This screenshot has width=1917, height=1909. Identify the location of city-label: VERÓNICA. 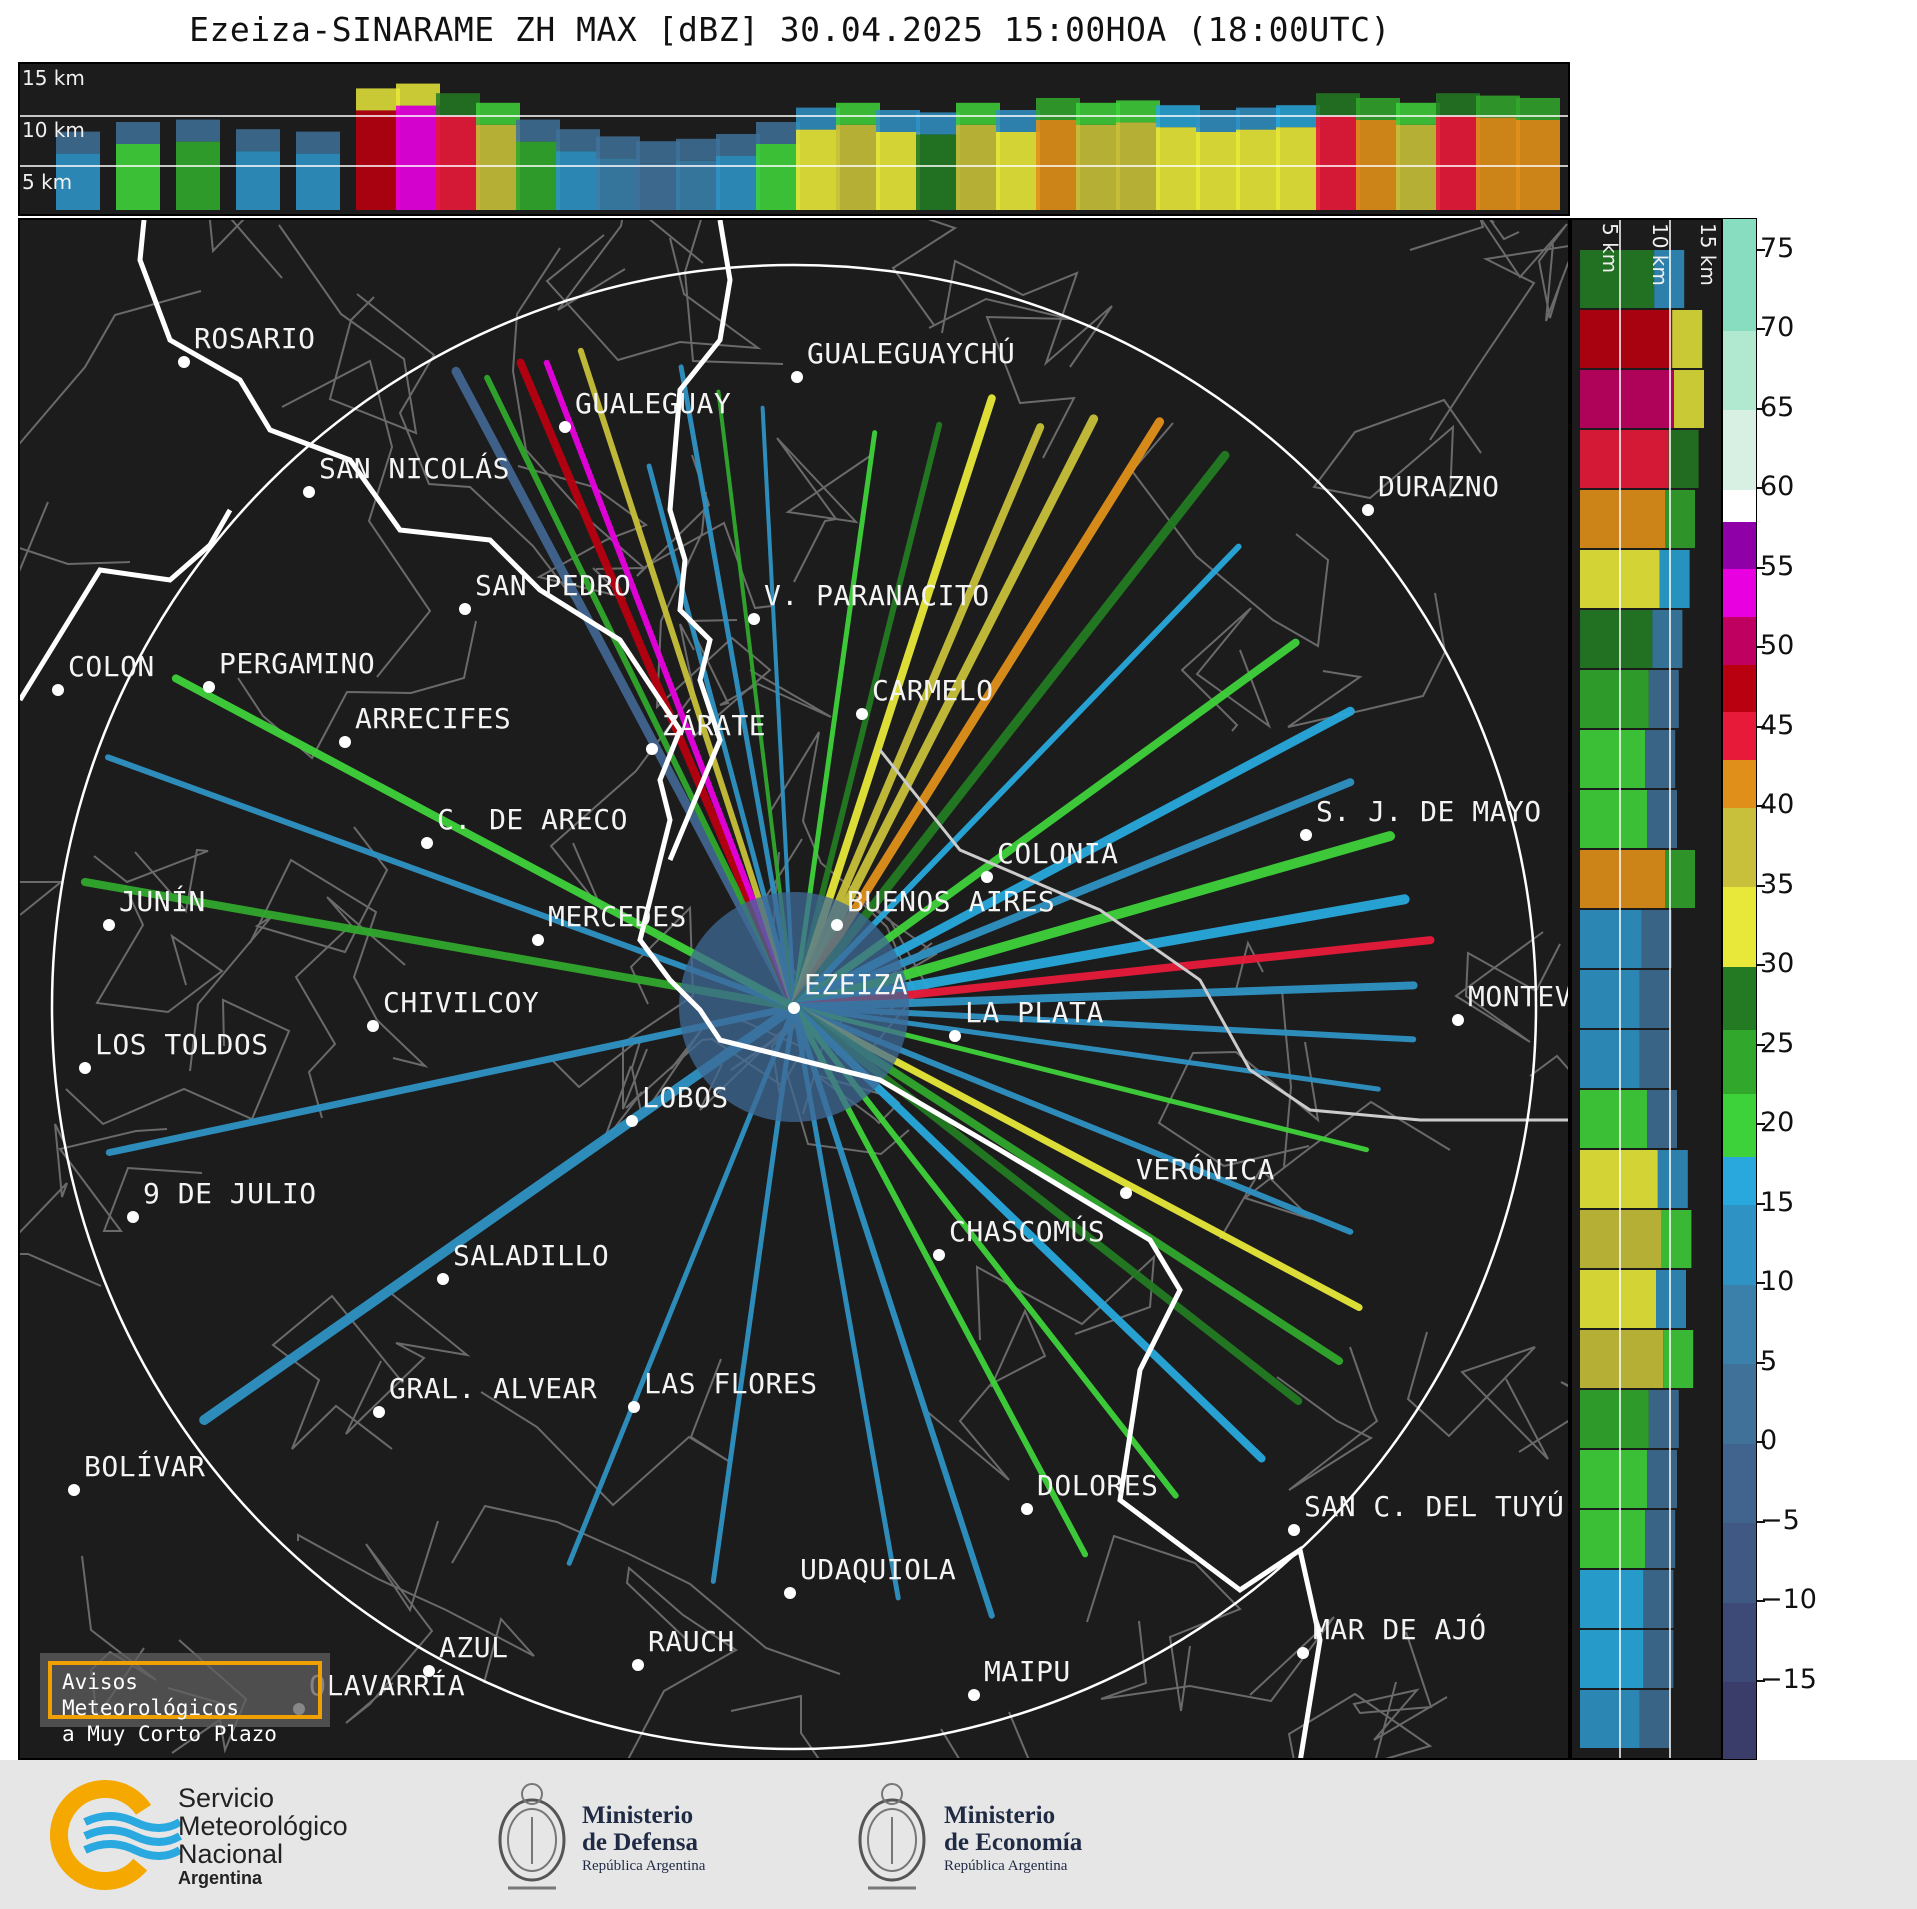
(1205, 1169).